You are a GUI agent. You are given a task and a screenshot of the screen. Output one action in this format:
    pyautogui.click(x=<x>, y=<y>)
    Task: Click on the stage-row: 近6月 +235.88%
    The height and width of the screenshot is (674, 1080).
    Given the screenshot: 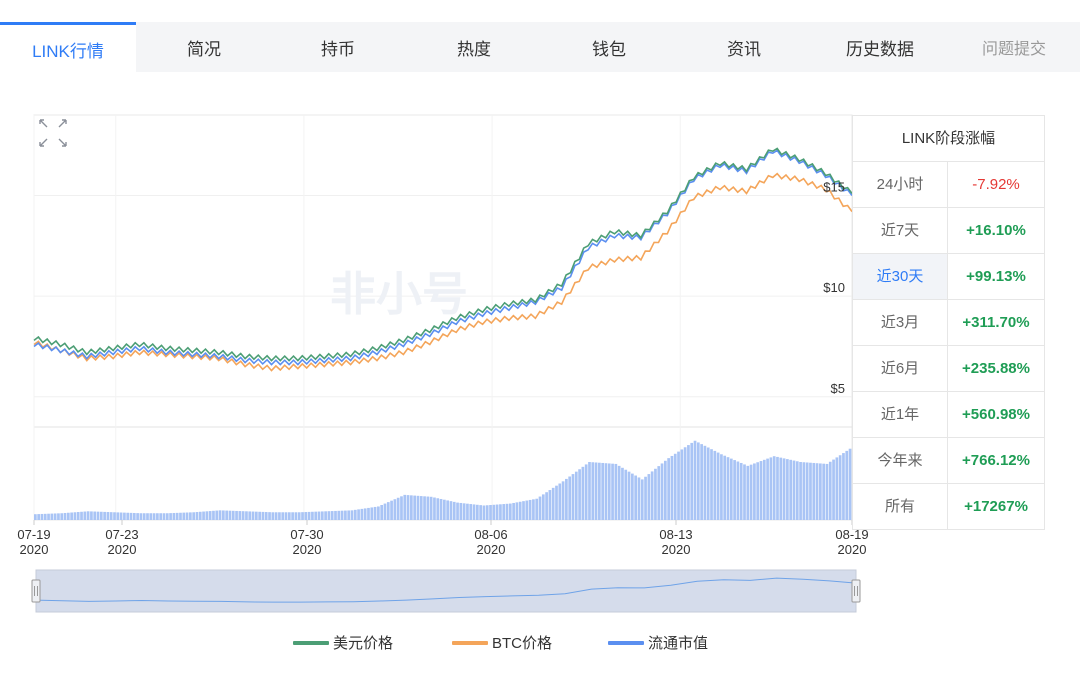 What is the action you would take?
    pyautogui.click(x=949, y=369)
    